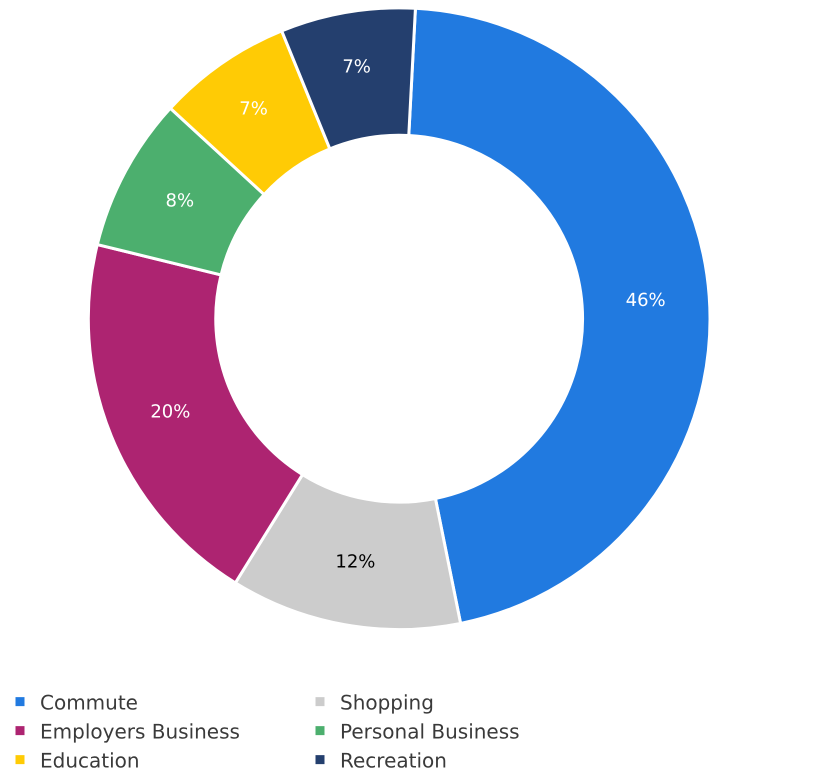 Image resolution: width=829 pixels, height=784 pixels. Describe the element at coordinates (90, 760) in the screenshot. I see `legend-label: Education` at that location.